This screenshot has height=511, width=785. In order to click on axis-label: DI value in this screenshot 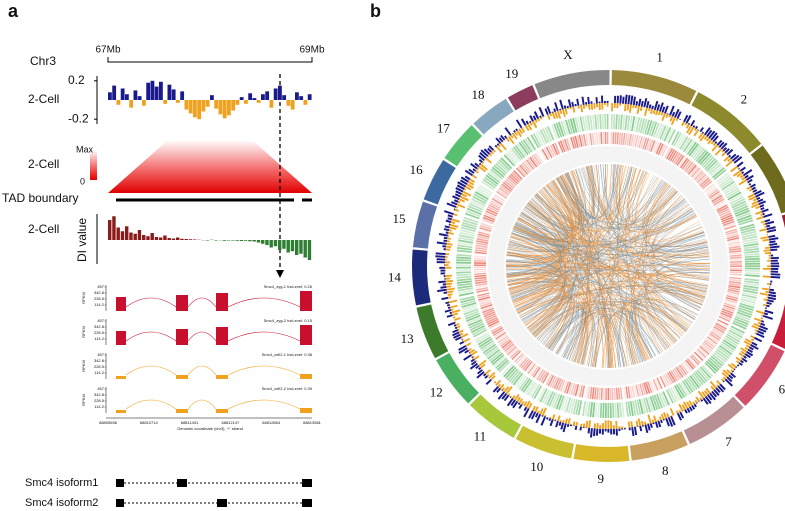, I will do `click(82, 240)`.